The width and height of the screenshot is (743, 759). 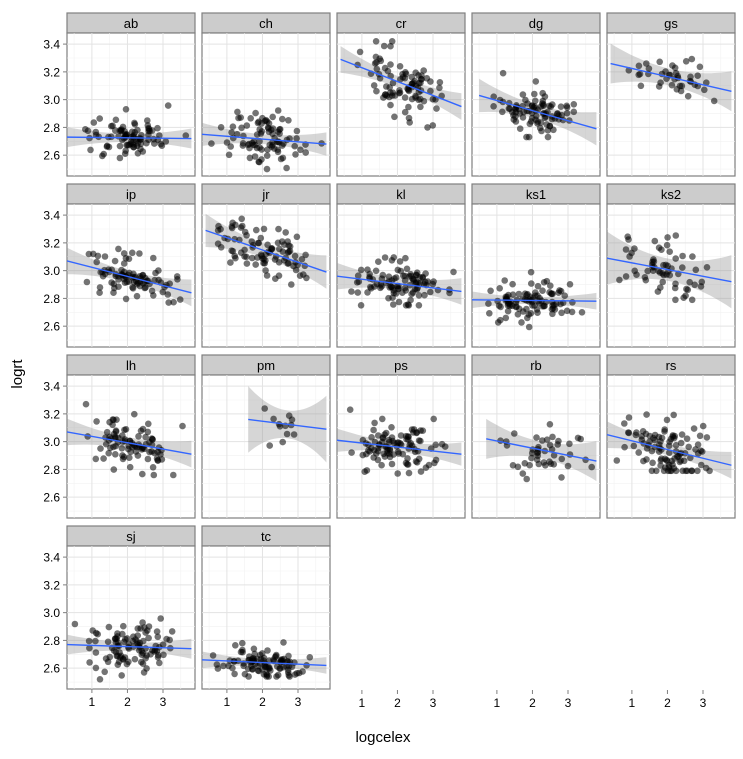 What do you see at coordinates (51, 156) in the screenshot?
I see `y-tick-label: 2.6` at bounding box center [51, 156].